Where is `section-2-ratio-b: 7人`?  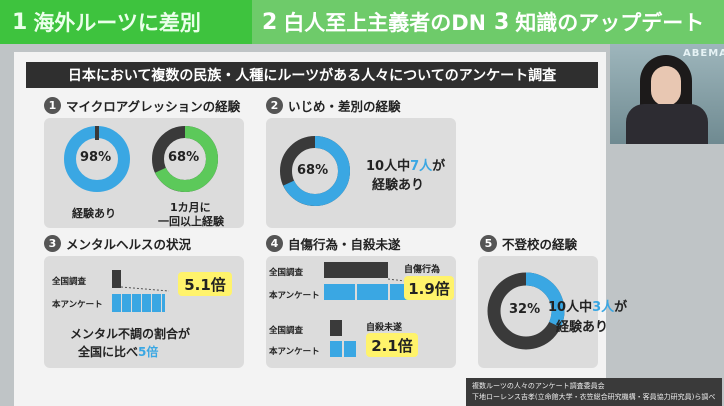 section-2-ratio-b: 7人 is located at coordinates (421, 166).